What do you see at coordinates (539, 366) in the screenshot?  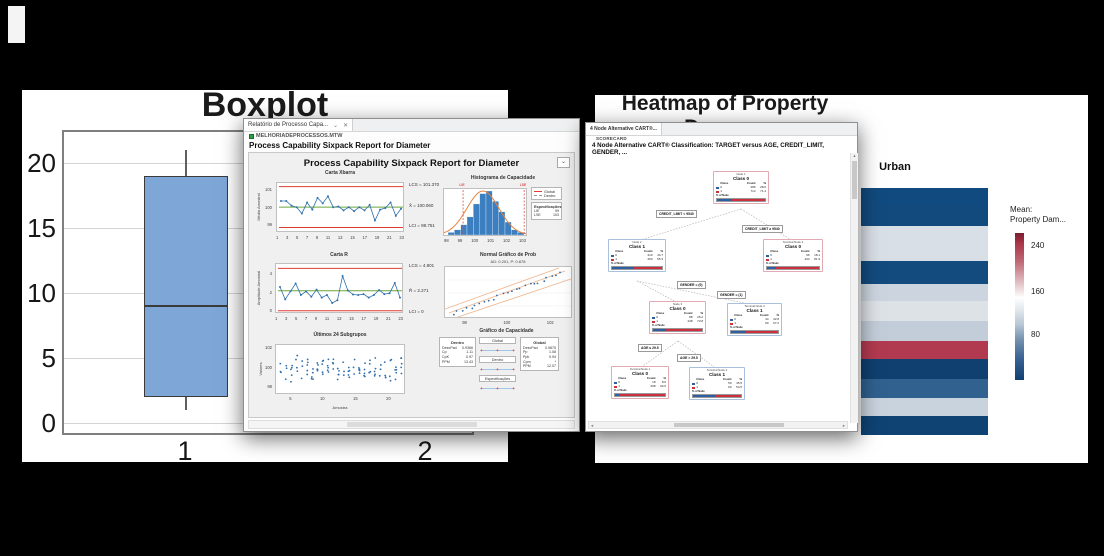 I see `stat-row: PPM 12.07` at bounding box center [539, 366].